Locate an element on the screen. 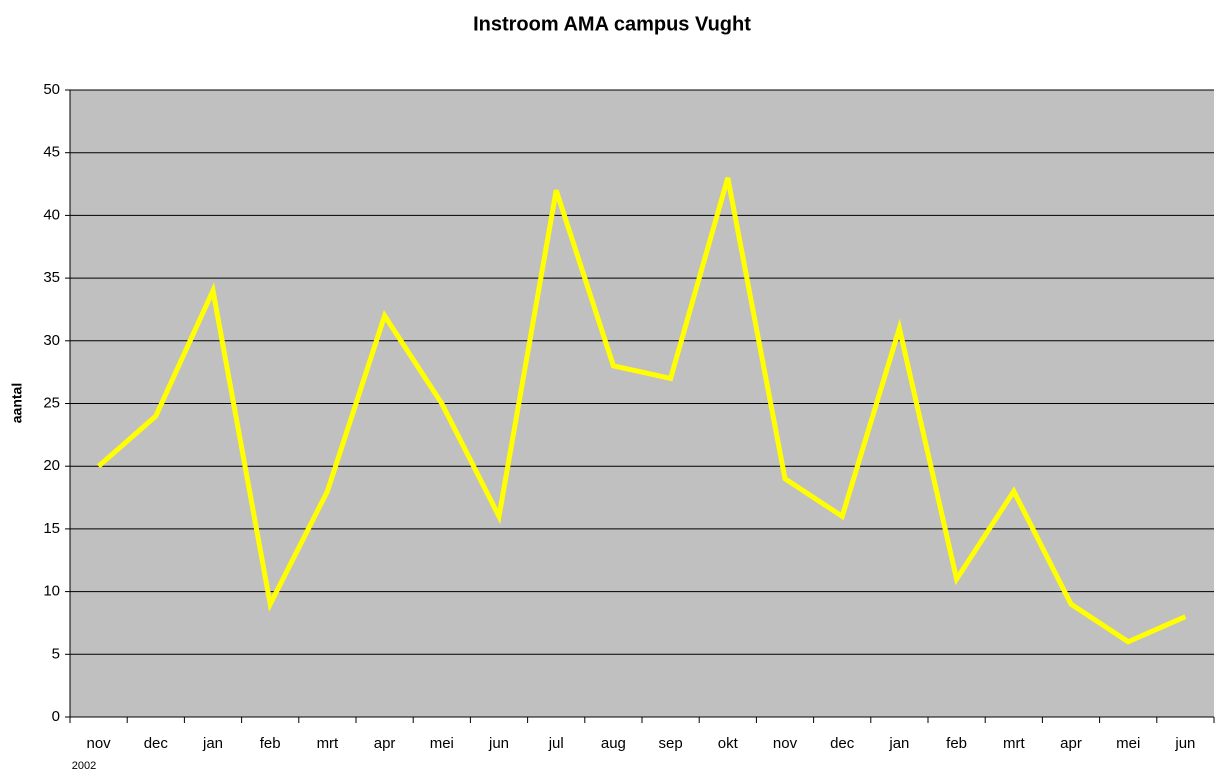 The width and height of the screenshot is (1226, 774). y-tick-label: 20 is located at coordinates (51, 465).